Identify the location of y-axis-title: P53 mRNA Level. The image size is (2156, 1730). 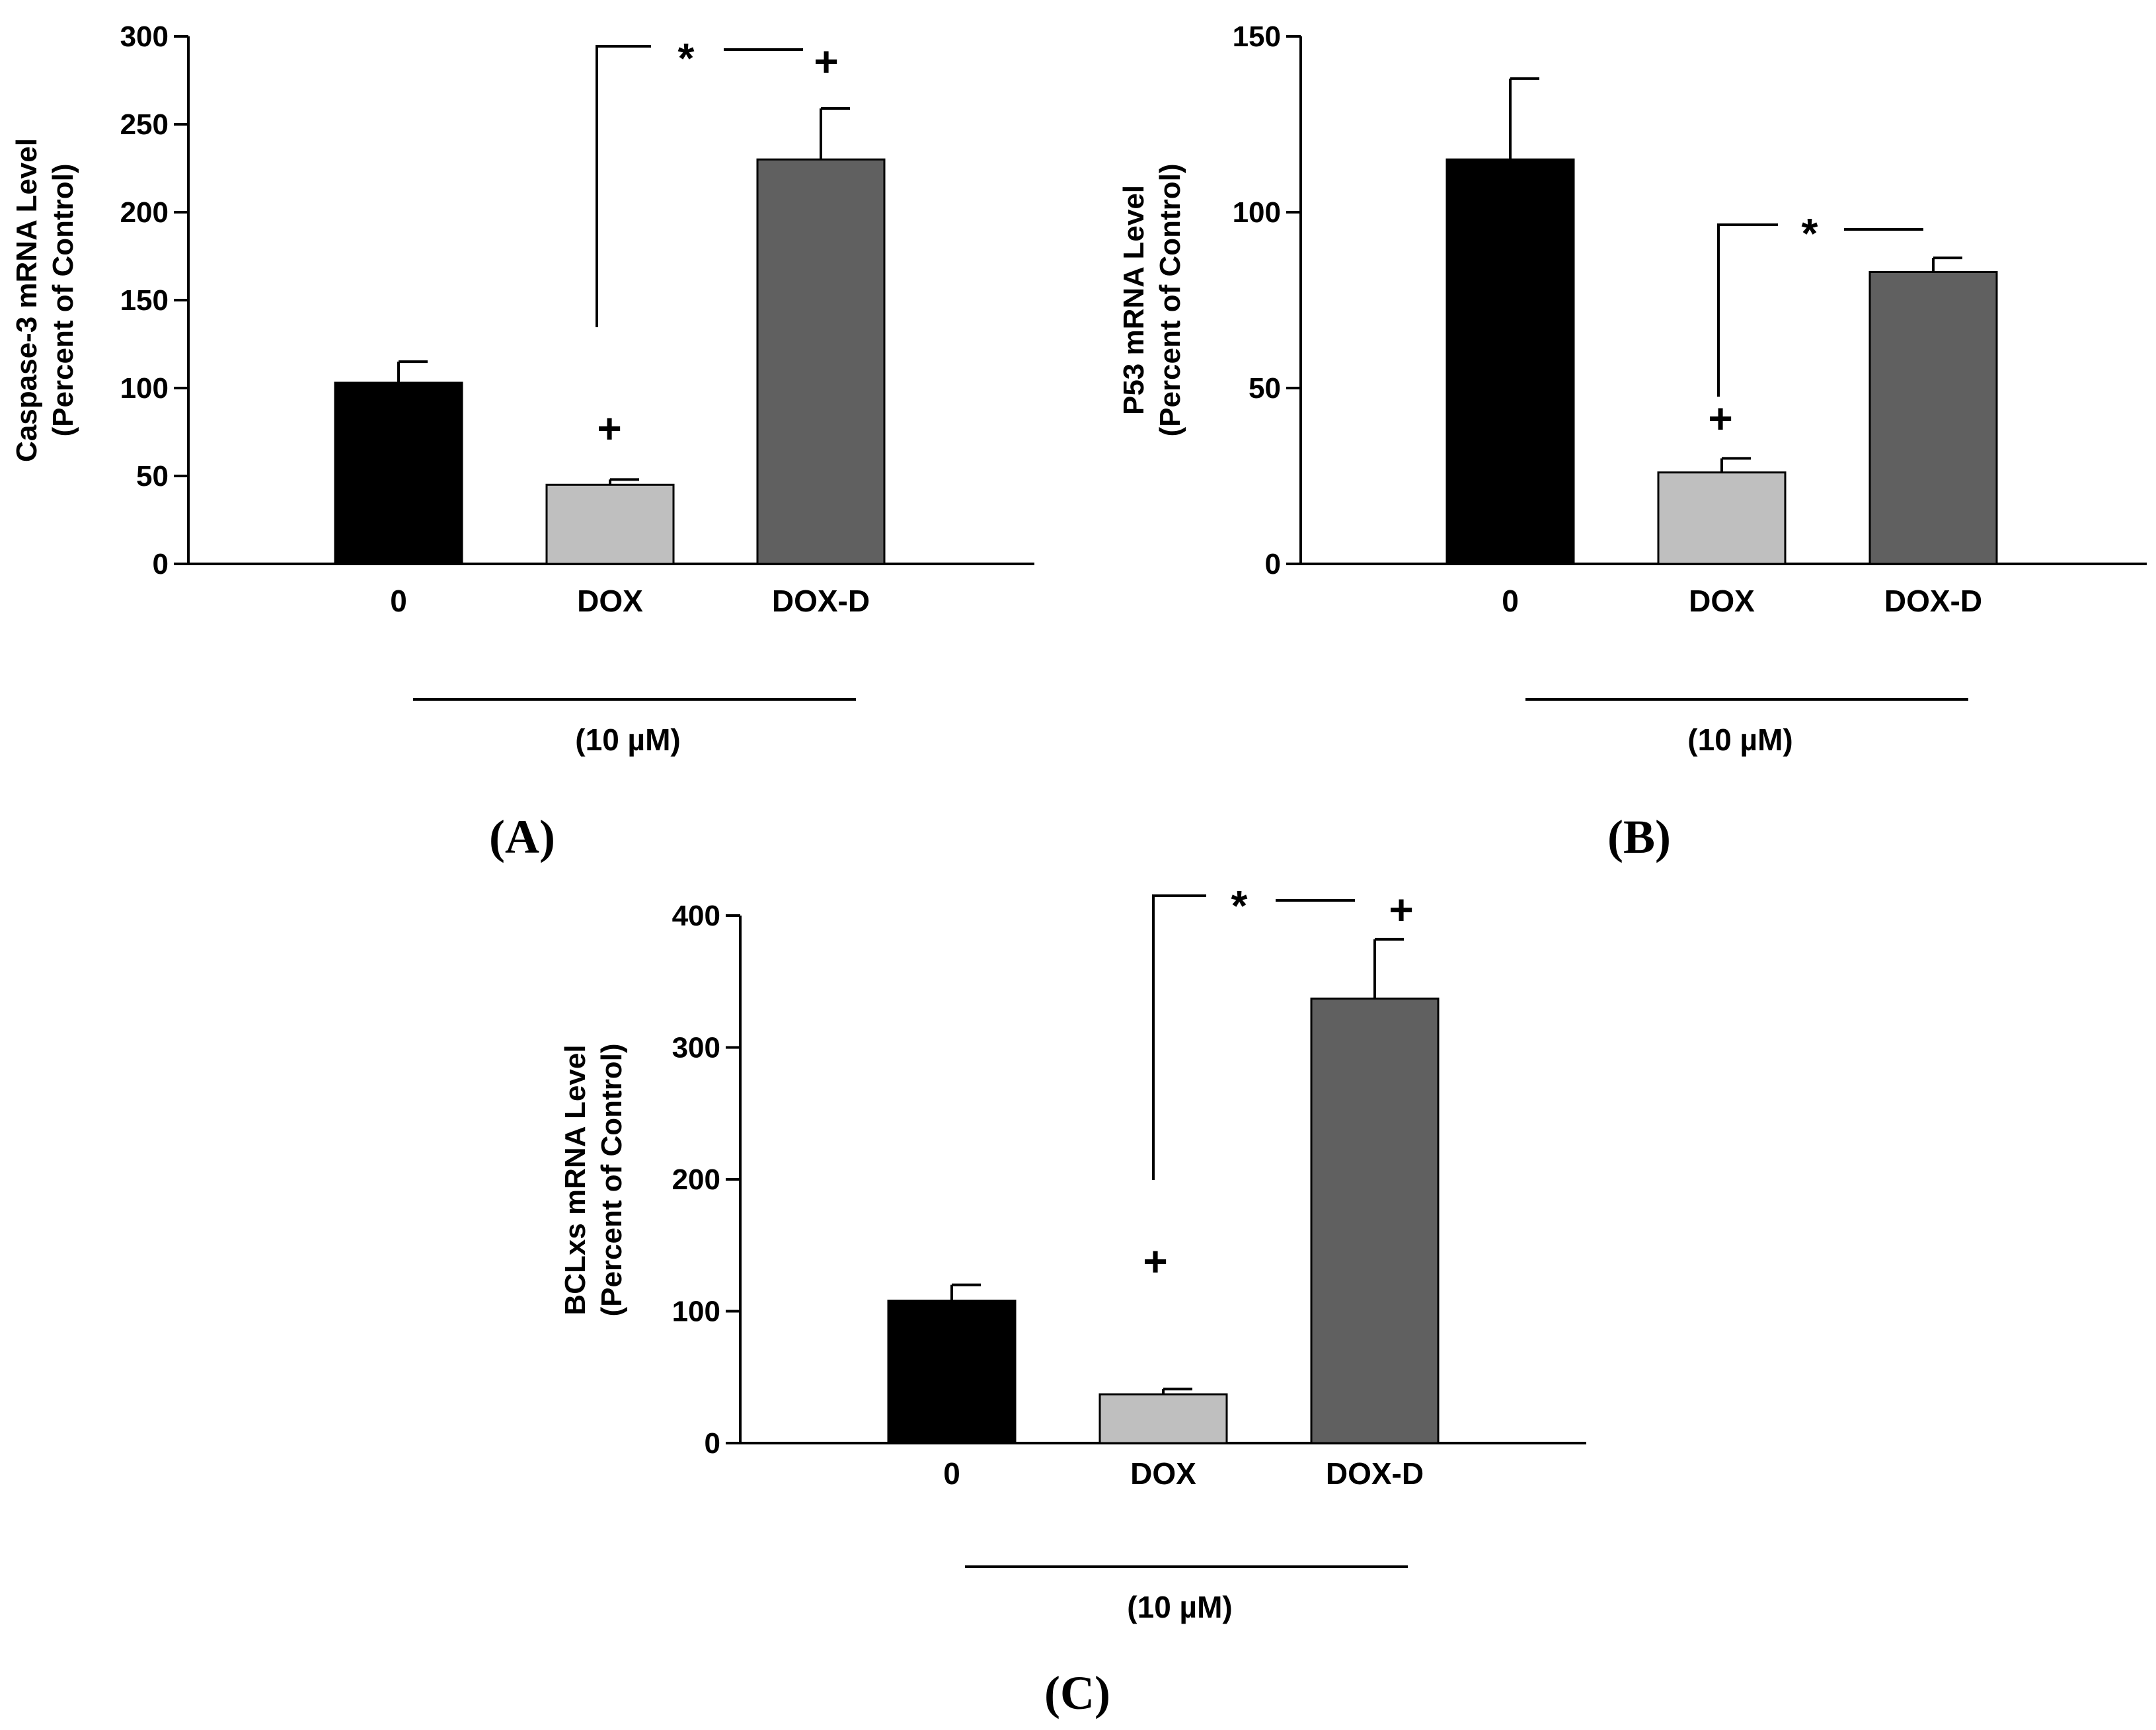
(1134, 300).